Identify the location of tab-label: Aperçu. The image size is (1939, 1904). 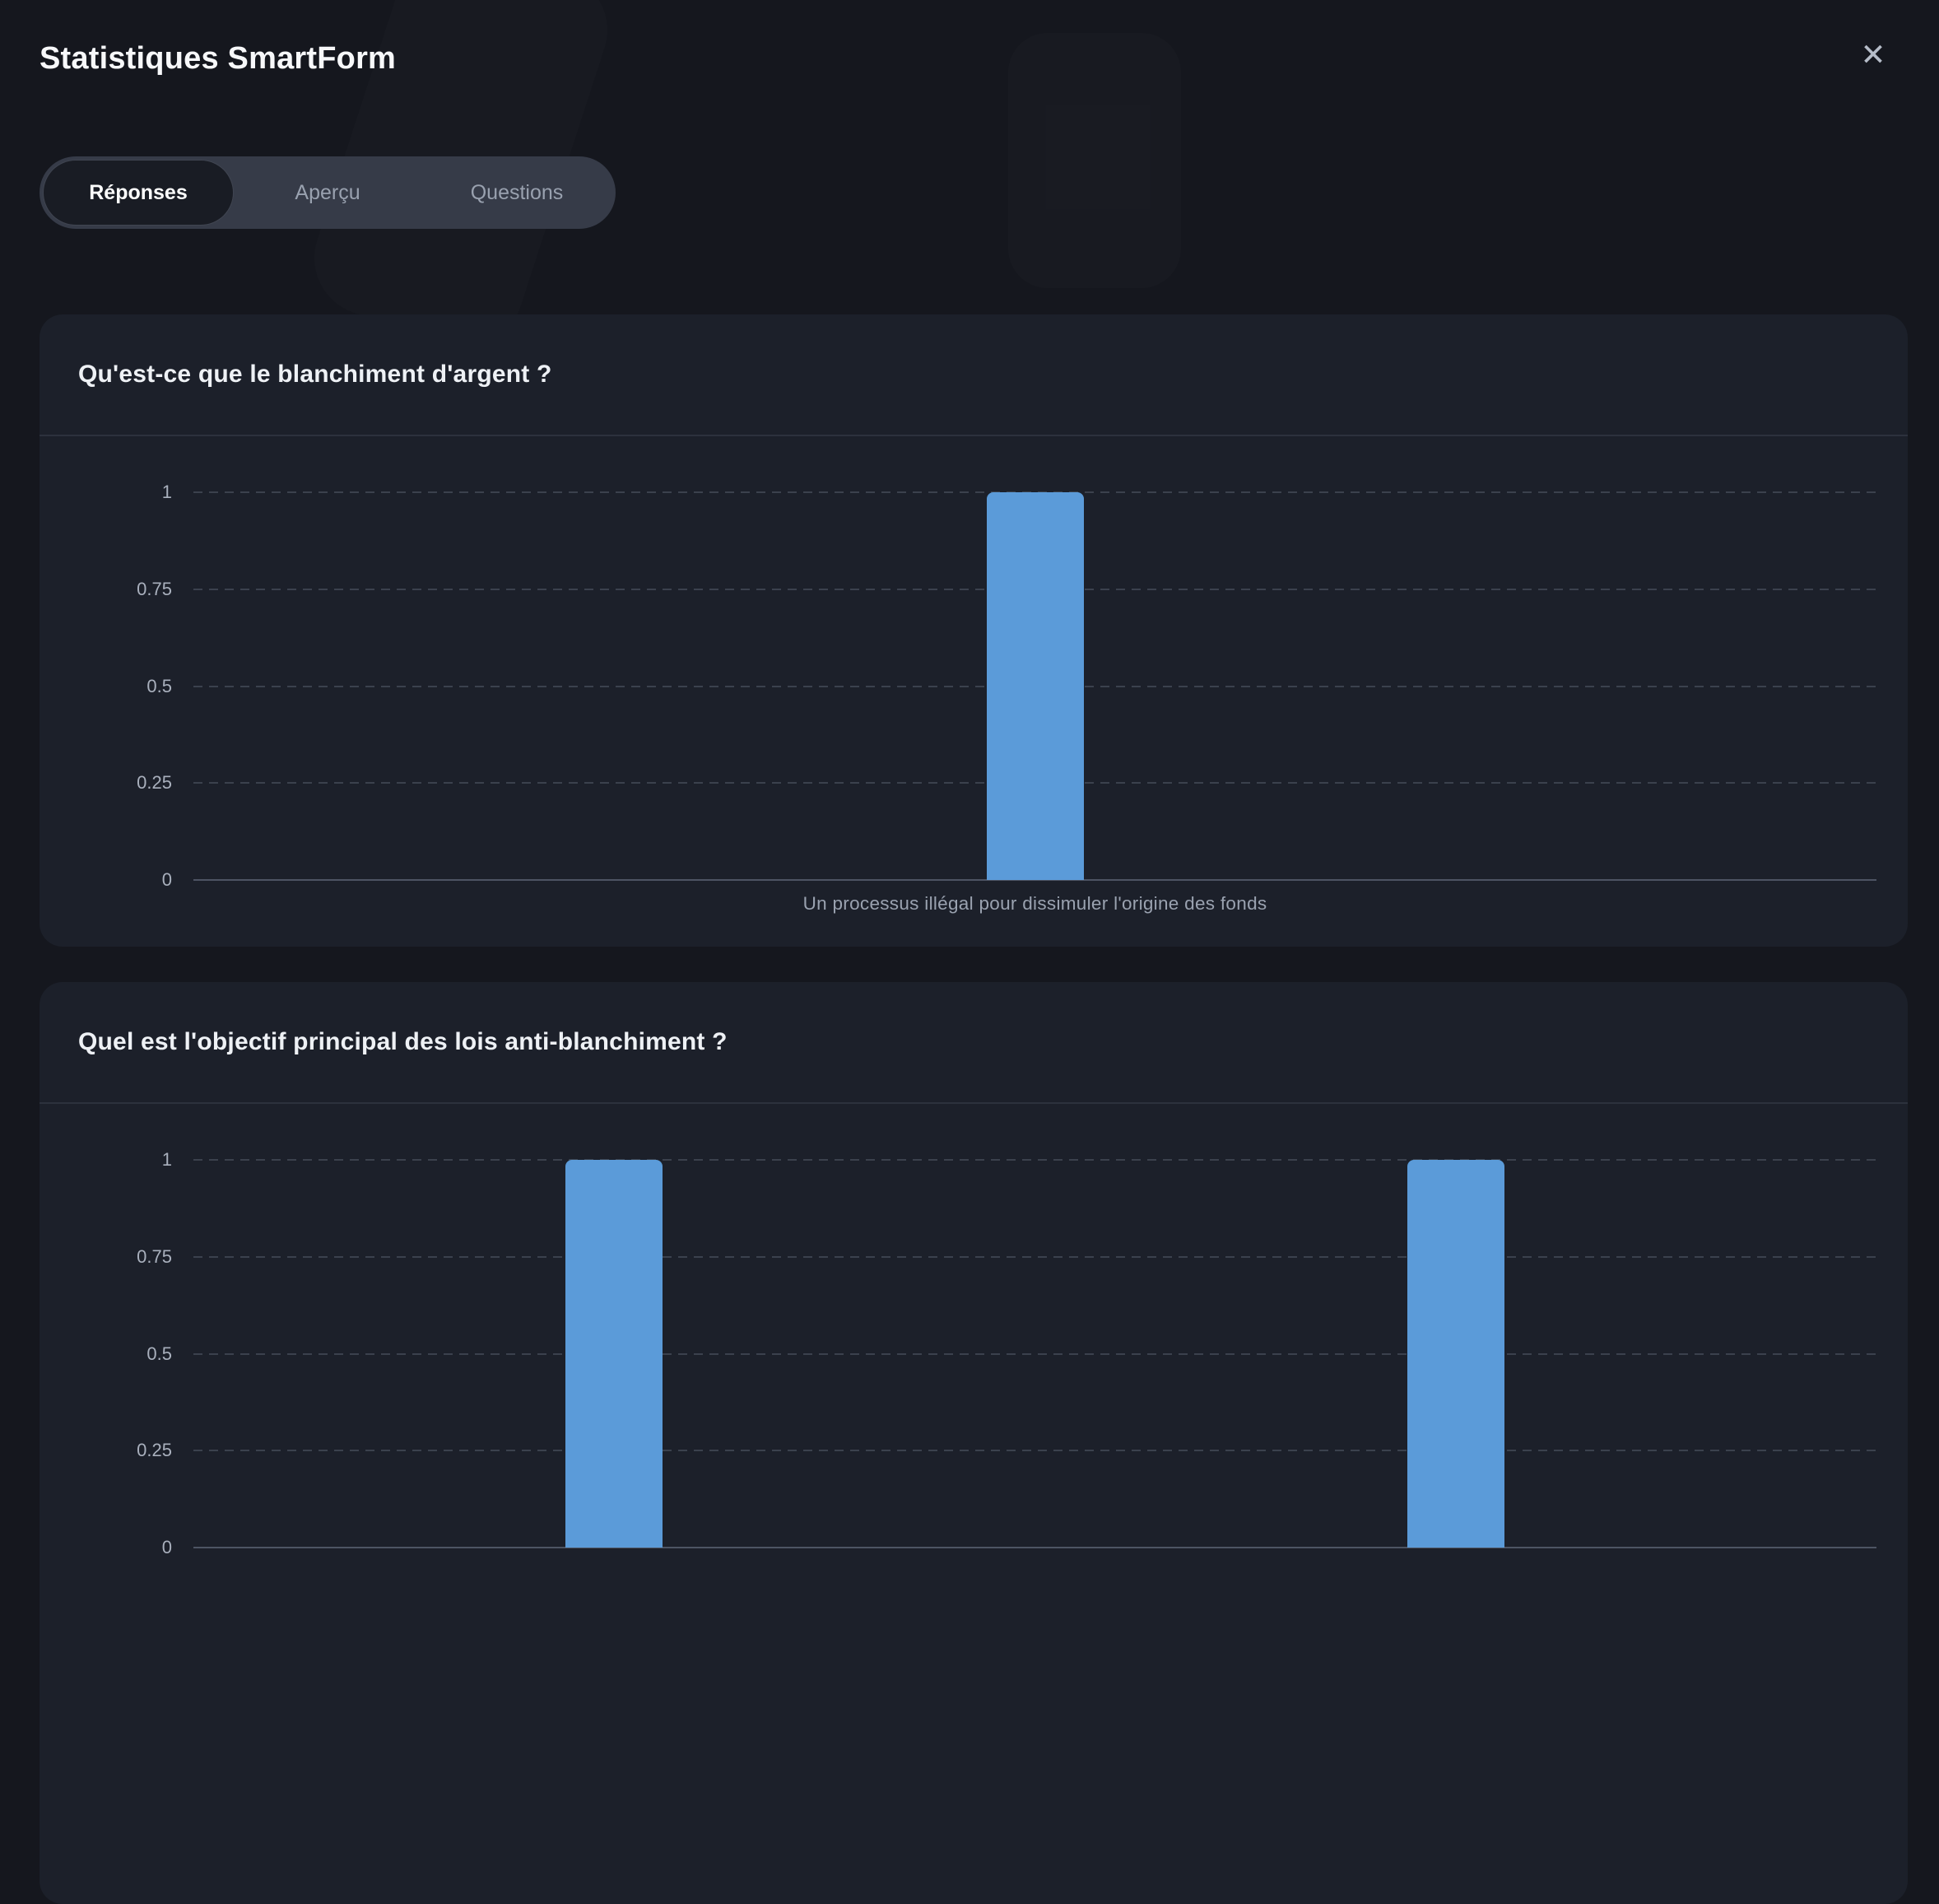
(327, 192).